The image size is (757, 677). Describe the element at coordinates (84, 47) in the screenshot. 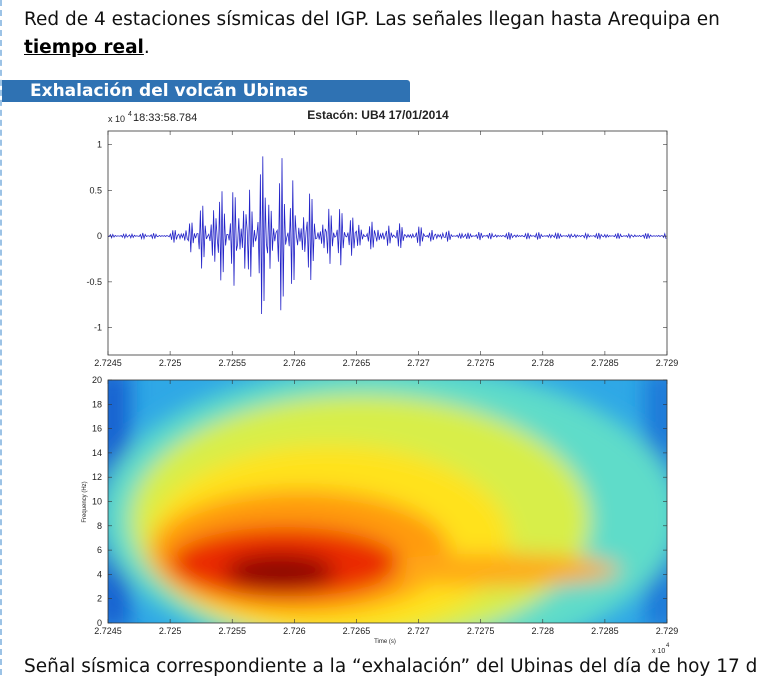

I see `link: tiempo real` at that location.